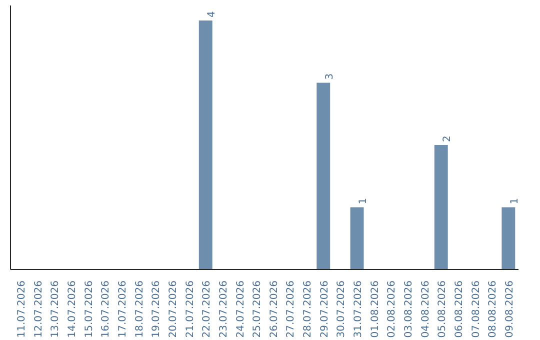 The height and width of the screenshot is (340, 540). What do you see at coordinates (258, 309) in the screenshot?
I see `x-tick-label: 25.07.2026` at bounding box center [258, 309].